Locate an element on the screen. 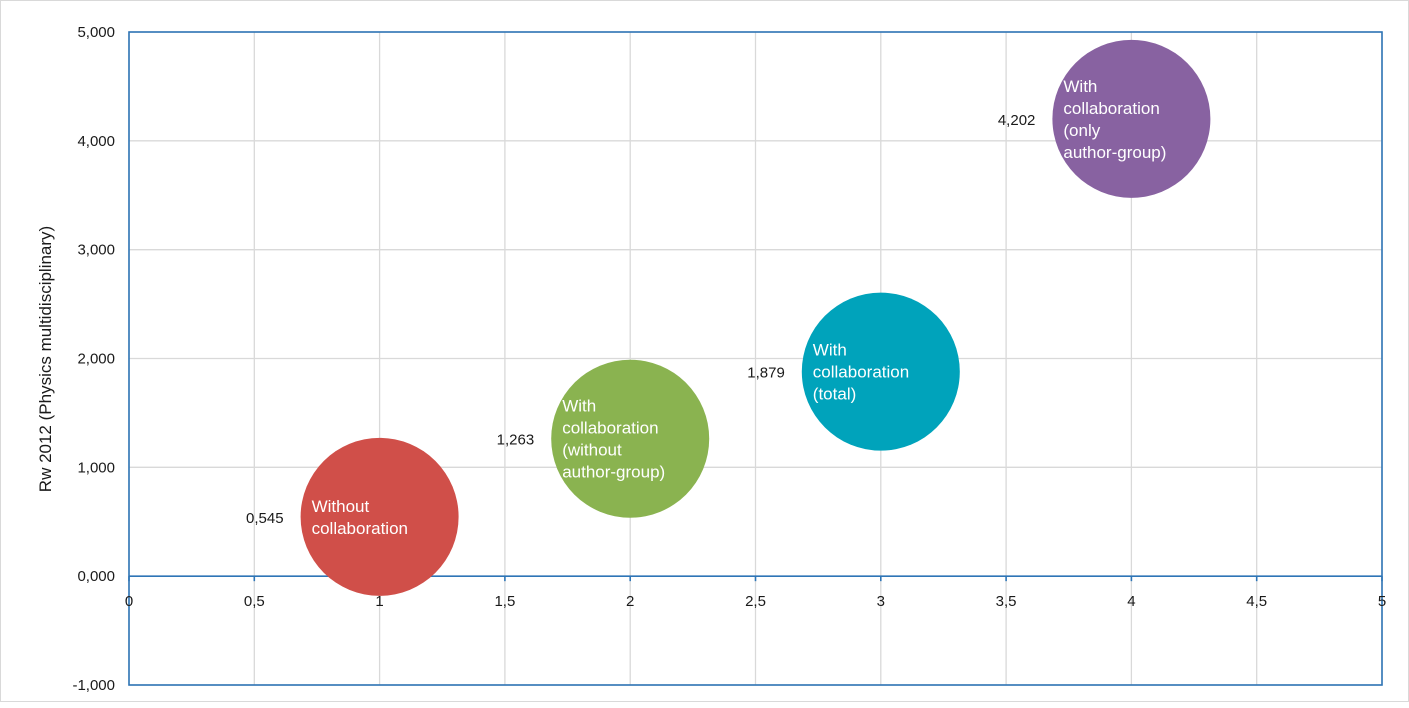 The image size is (1409, 708). y-tick-label: -1,000 is located at coordinates (93, 685).